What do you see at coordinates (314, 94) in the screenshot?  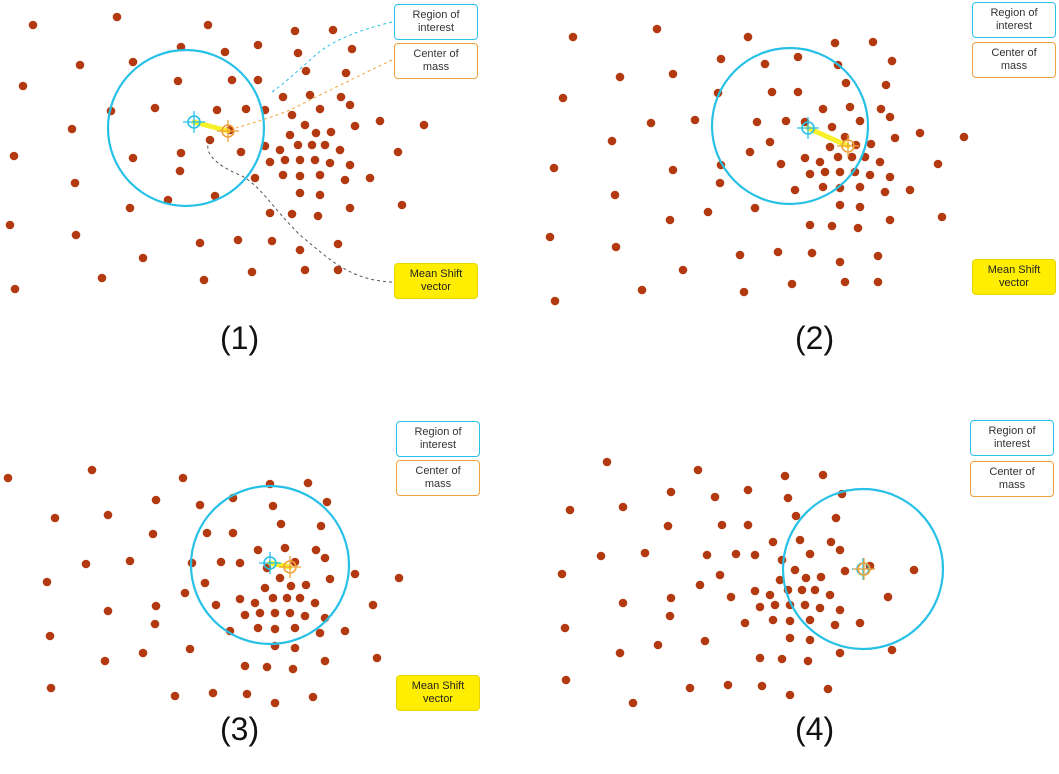 I see `center-callout-connector` at bounding box center [314, 94].